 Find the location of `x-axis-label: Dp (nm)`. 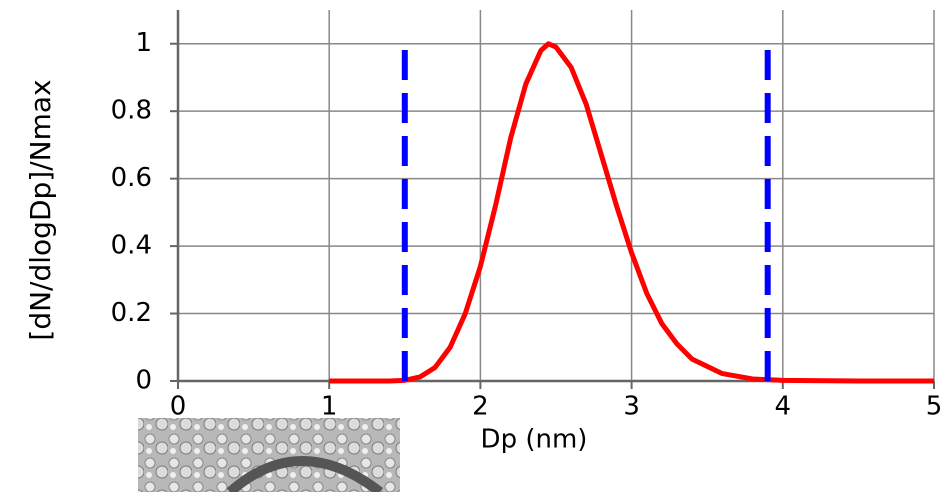

x-axis-label: Dp (nm) is located at coordinates (534, 440).